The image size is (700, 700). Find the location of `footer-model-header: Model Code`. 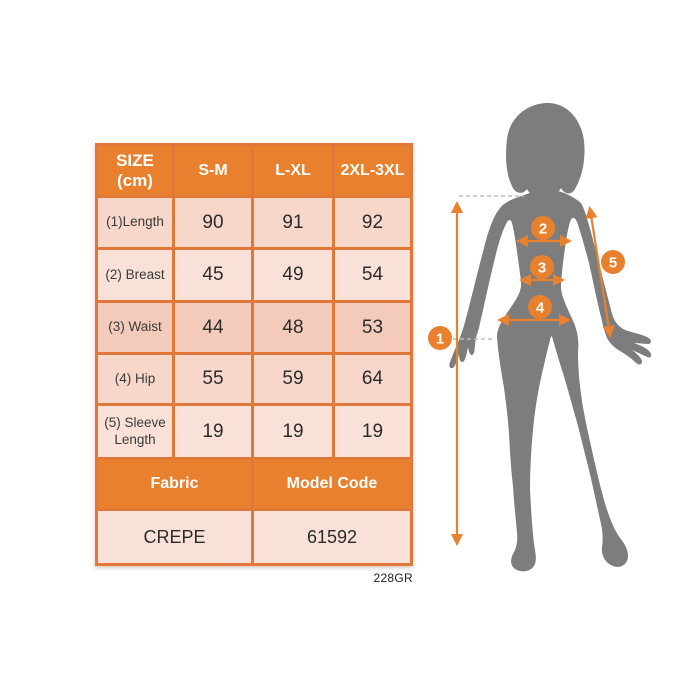

footer-model-header: Model Code is located at coordinates (332, 484).